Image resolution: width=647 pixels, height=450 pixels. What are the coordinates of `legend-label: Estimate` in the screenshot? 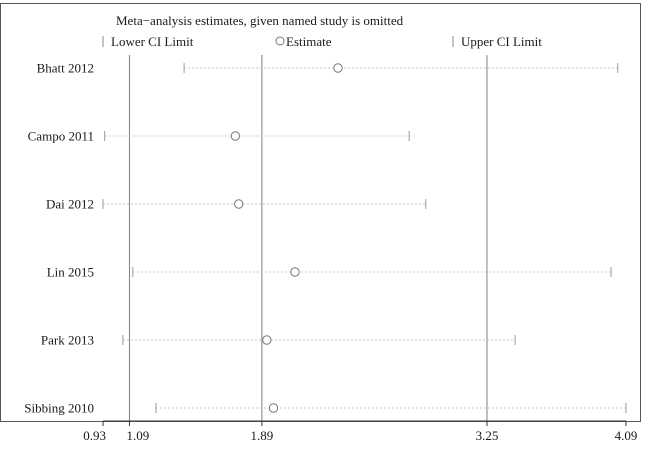 It's located at (309, 41).